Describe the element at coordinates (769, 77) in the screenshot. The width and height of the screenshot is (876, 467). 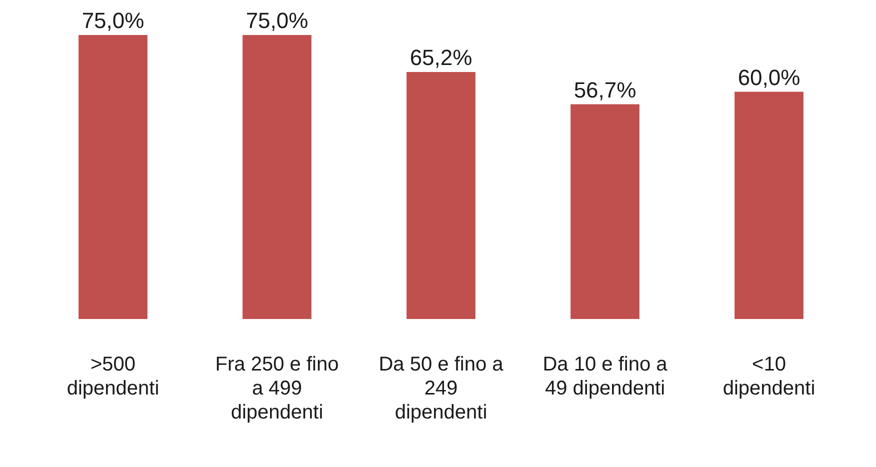
I see `data-label: 60,0%` at that location.